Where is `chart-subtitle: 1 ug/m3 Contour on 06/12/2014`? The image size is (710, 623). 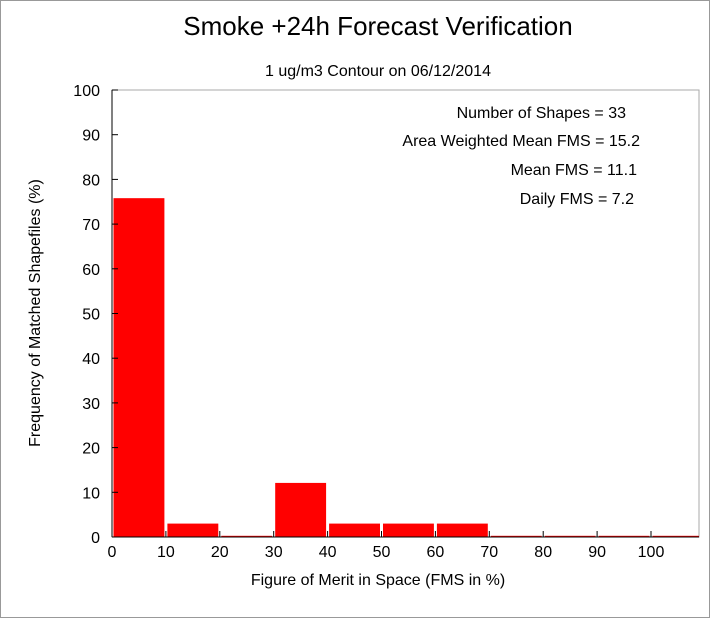 chart-subtitle: 1 ug/m3 Contour on 06/12/2014 is located at coordinates (378, 71).